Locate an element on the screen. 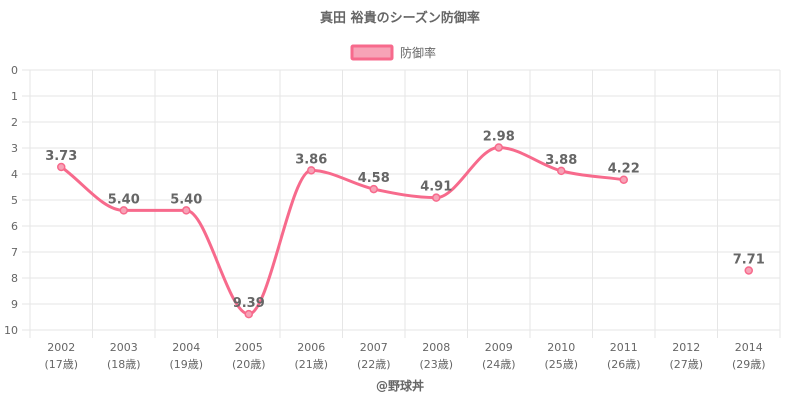  x-tick-label: 2003 is located at coordinates (124, 347).